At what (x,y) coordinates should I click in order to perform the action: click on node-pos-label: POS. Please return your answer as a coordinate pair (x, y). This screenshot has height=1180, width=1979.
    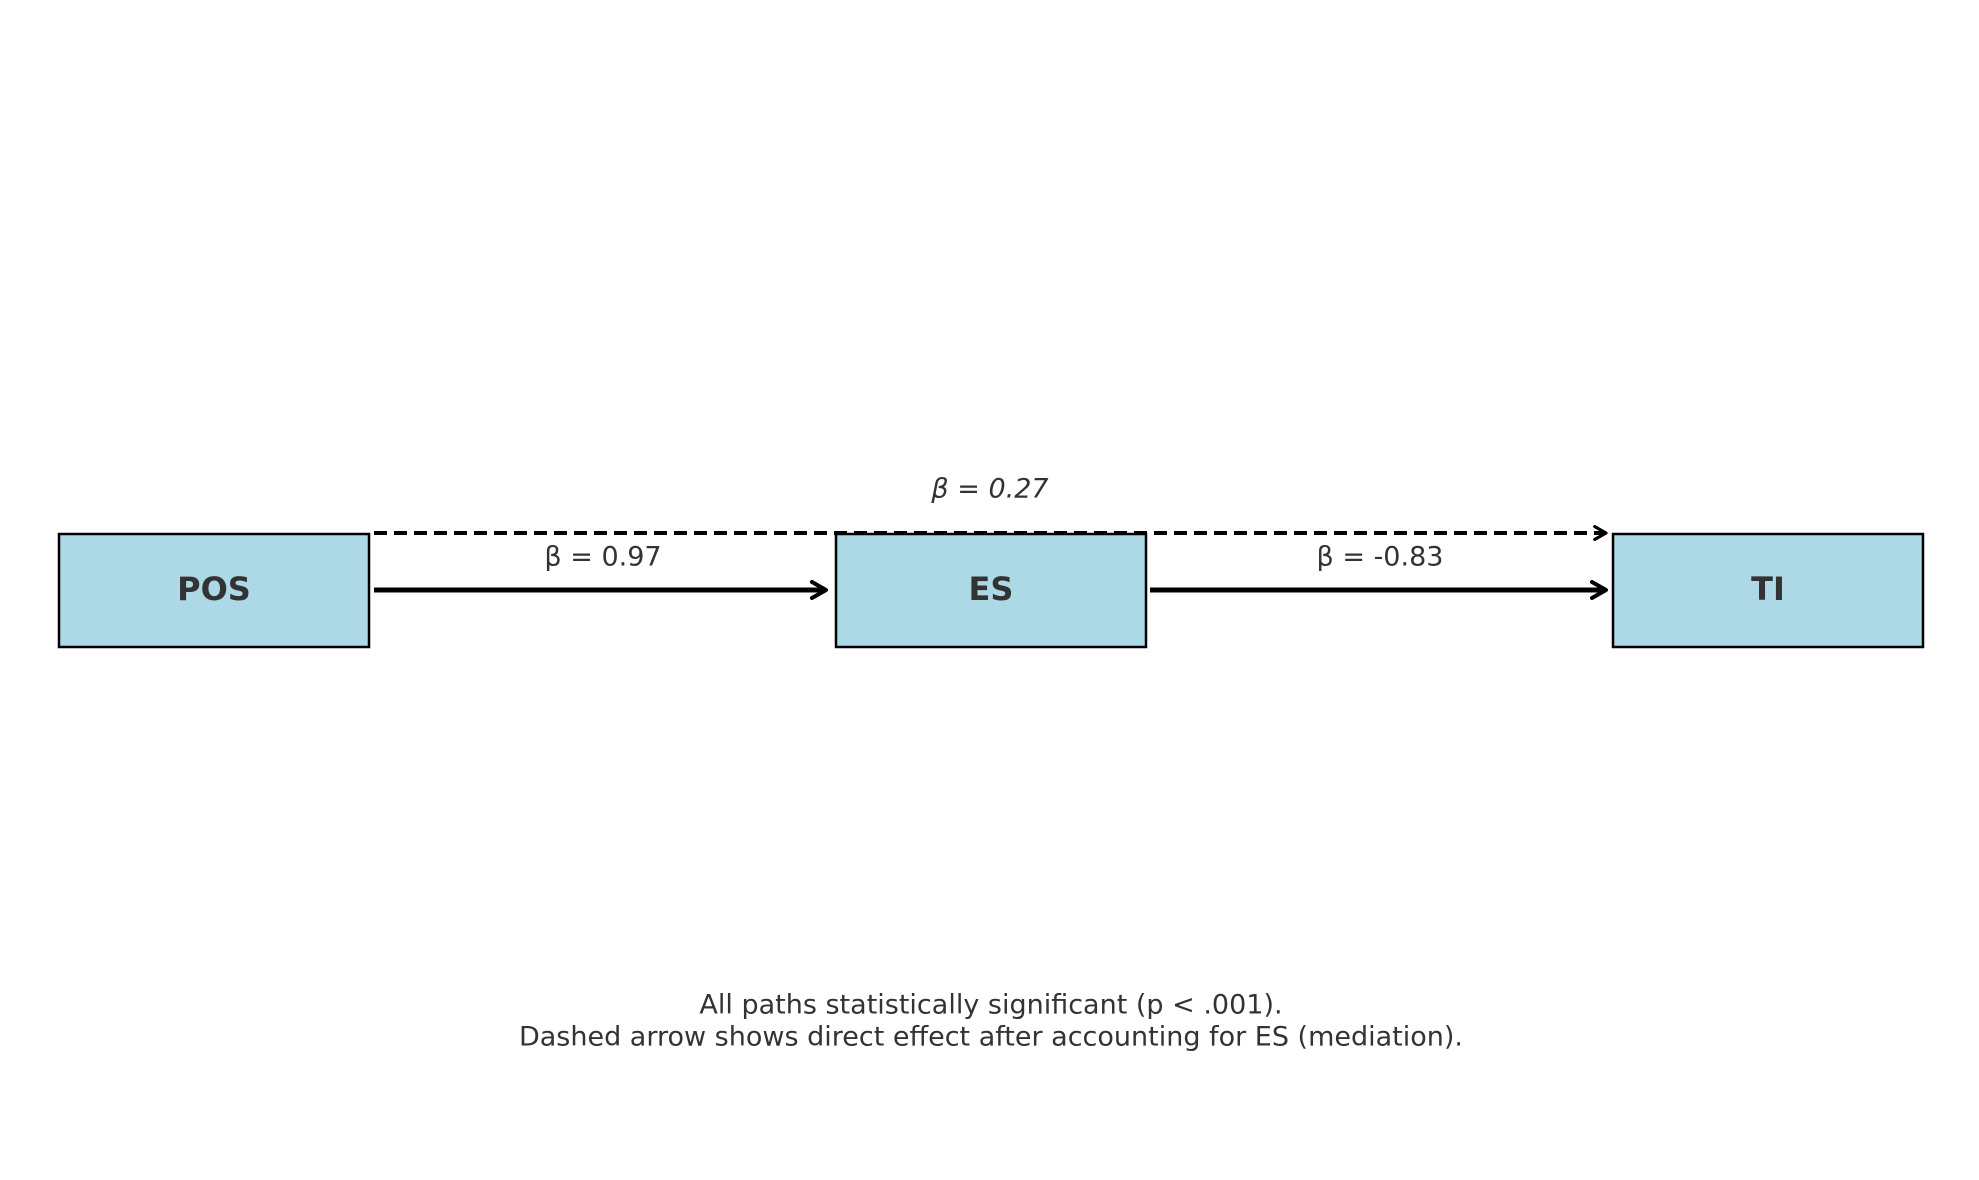
    Looking at the image, I should click on (214, 589).